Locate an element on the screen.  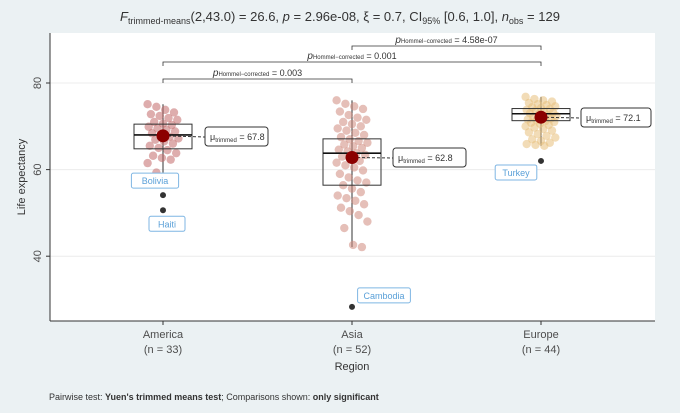
pairwise-label: pHommel−corrected = 0.001 is located at coordinates (351, 56).